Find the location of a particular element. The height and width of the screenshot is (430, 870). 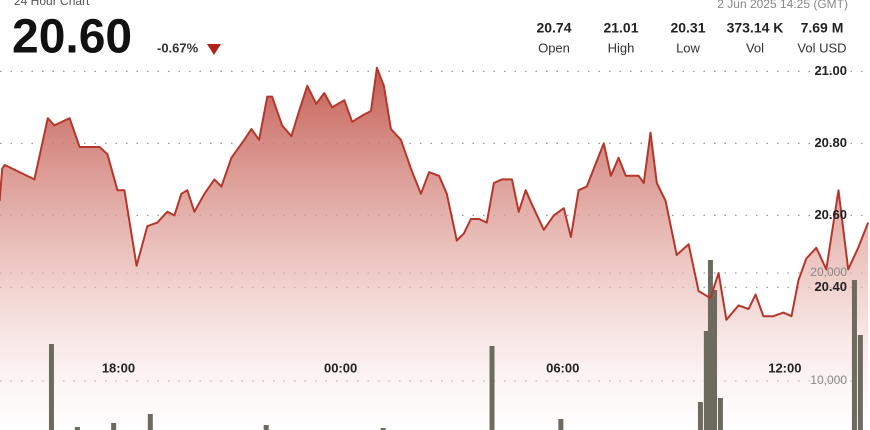

stat-value: 20.31 is located at coordinates (687, 28).